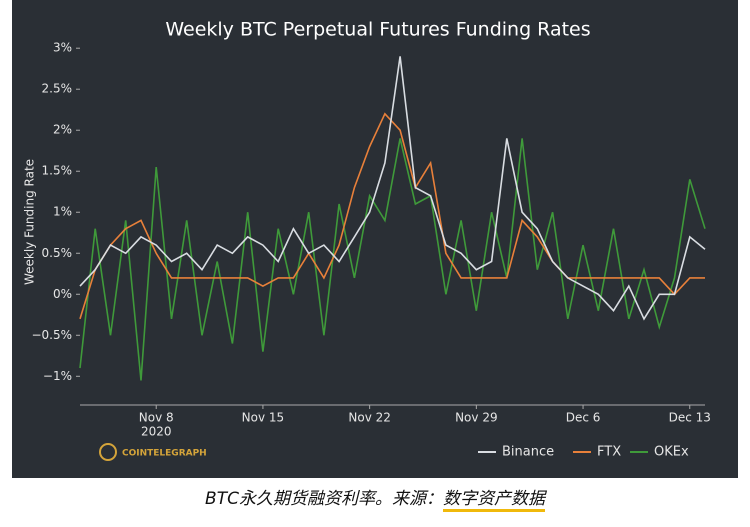 The image size is (750, 527). I want to click on y-axis-label: Weekly Funding Rate, so click(30, 222).